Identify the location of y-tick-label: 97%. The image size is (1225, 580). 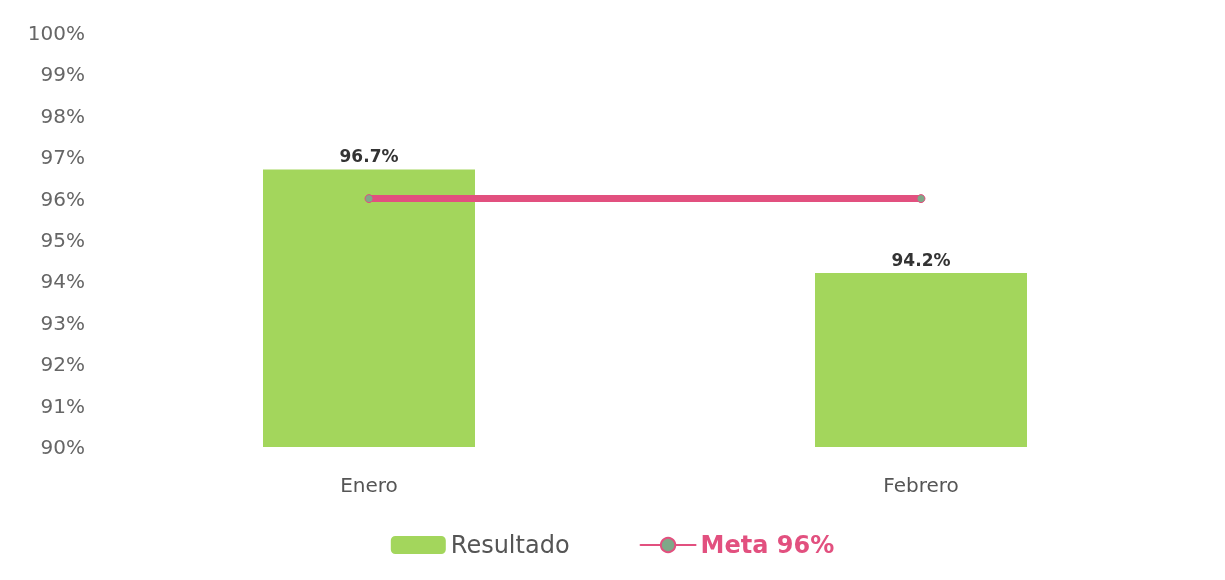
(62, 157).